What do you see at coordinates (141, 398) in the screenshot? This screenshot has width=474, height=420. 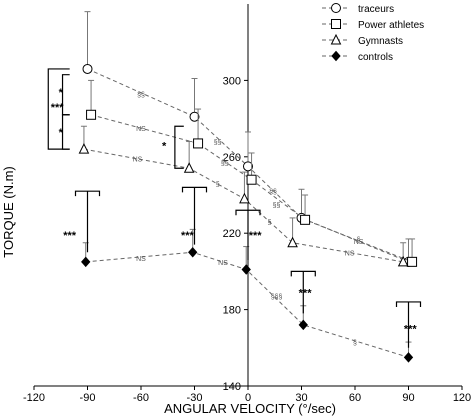 I see `x-tick-label: -60` at bounding box center [141, 398].